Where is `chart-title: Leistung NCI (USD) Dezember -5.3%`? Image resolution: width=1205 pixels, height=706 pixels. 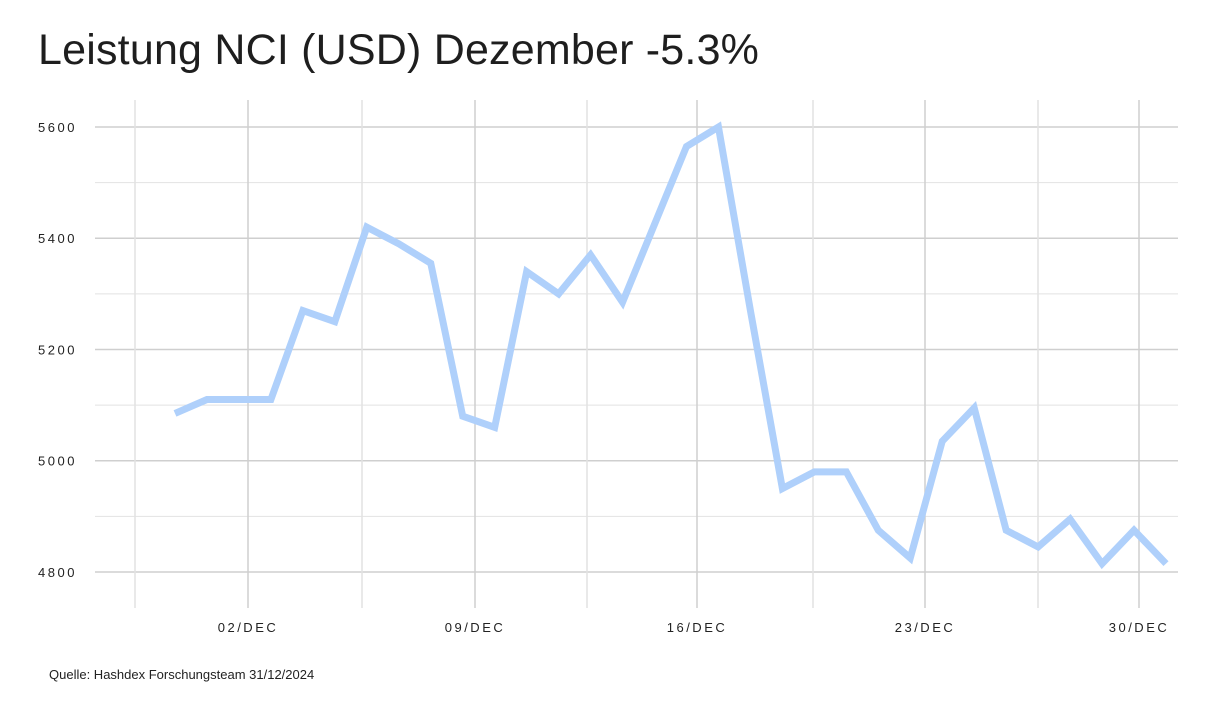
chart-title: Leistung NCI (USD) Dezember -5.3% is located at coordinates (399, 50).